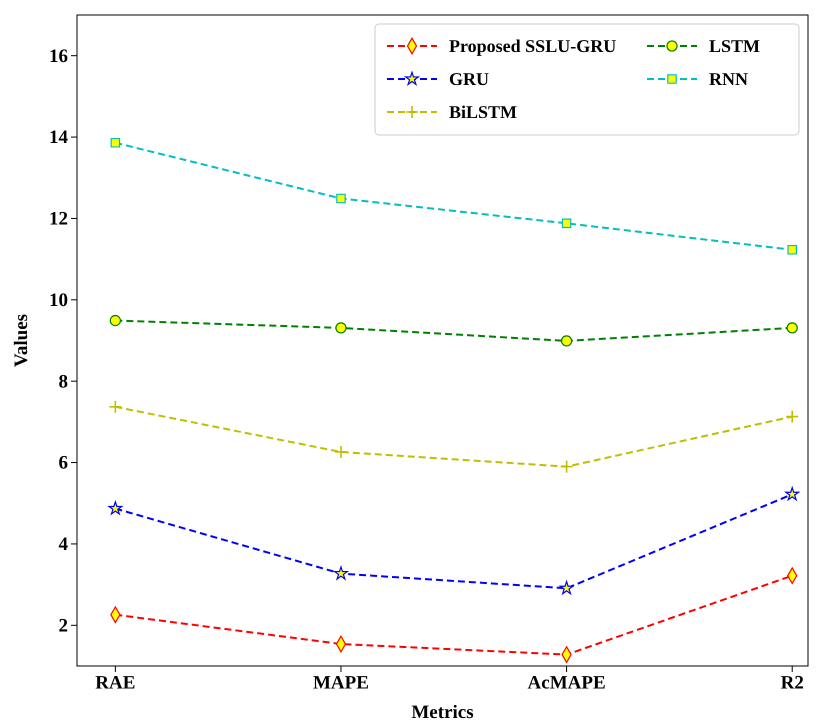 The height and width of the screenshot is (721, 819). I want to click on y-tick-label: 8, so click(63, 381).